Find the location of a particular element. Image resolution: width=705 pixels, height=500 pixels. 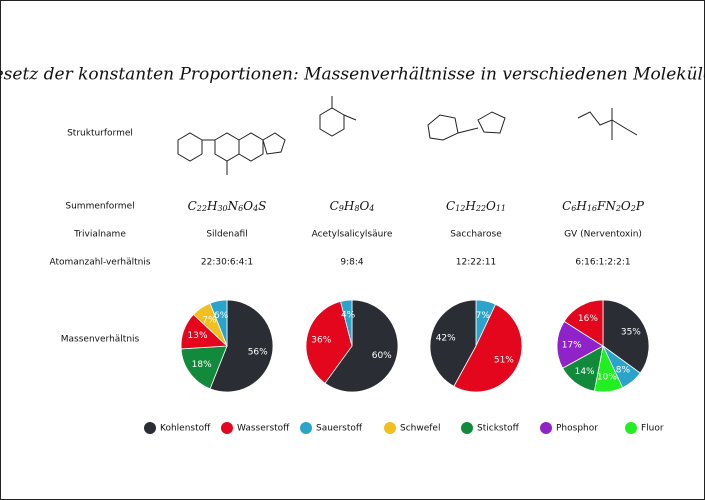

slice-label: 4% is located at coordinates (348, 315).